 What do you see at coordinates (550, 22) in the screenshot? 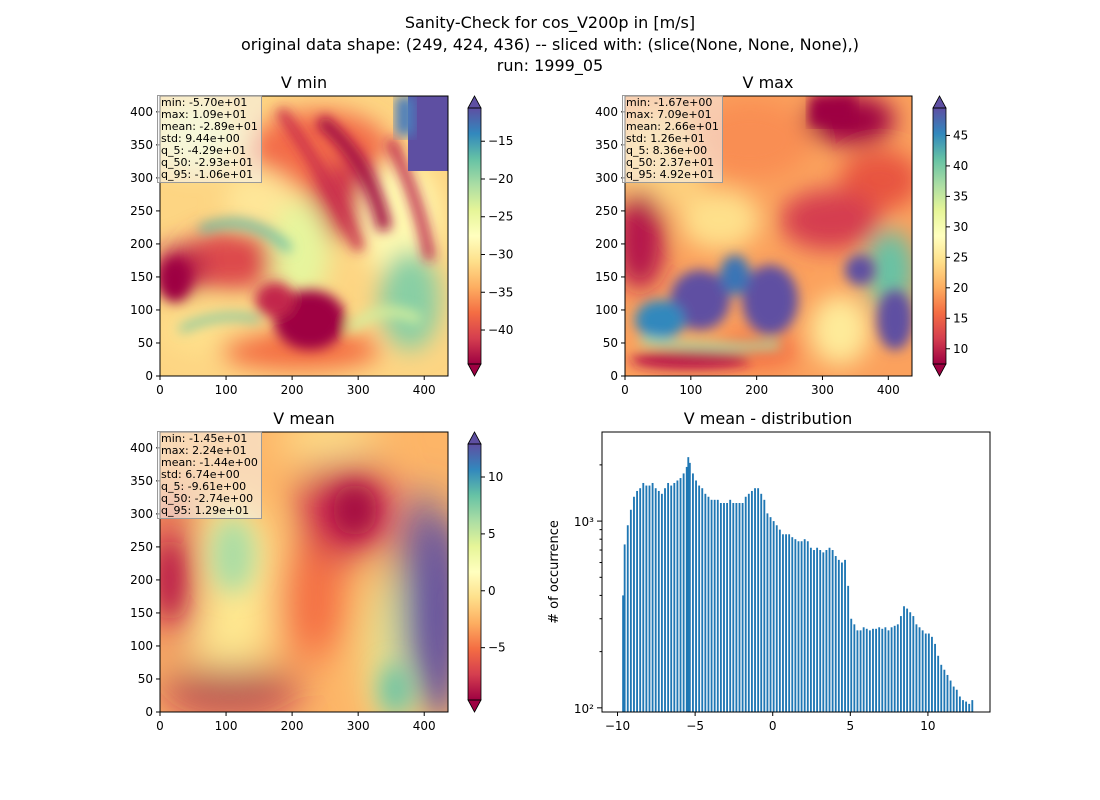
I see `figure-title-line-1: Sanity-Check for cos_V200p in [m/s]` at bounding box center [550, 22].